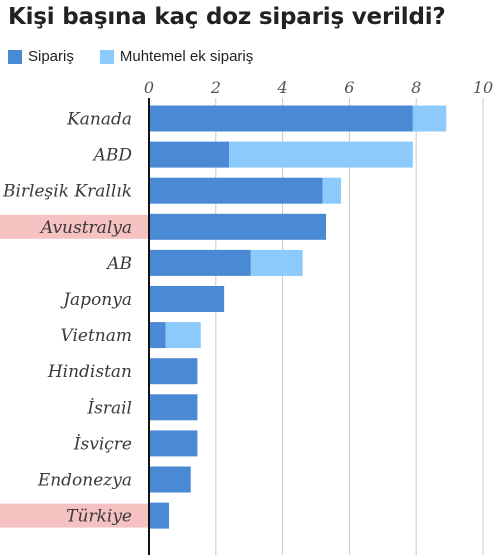 This screenshot has width=500, height=559. Describe the element at coordinates (215, 87) in the screenshot. I see `x-tick-label: 2` at that location.